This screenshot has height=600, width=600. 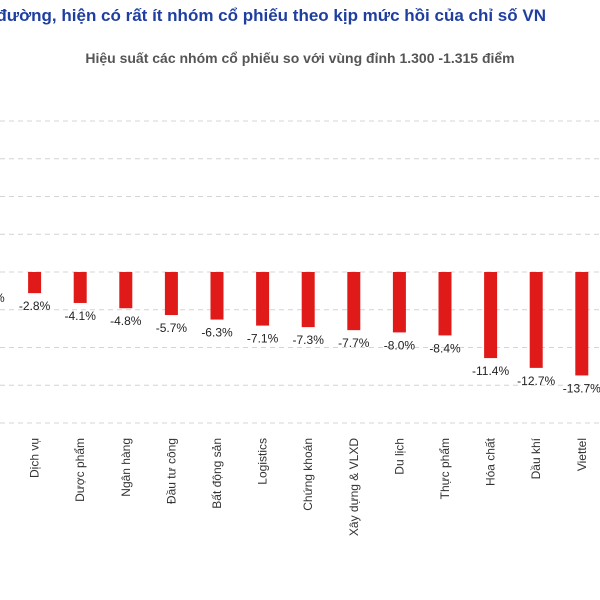 I want to click on data-label: -8.0%, so click(x=400, y=345).